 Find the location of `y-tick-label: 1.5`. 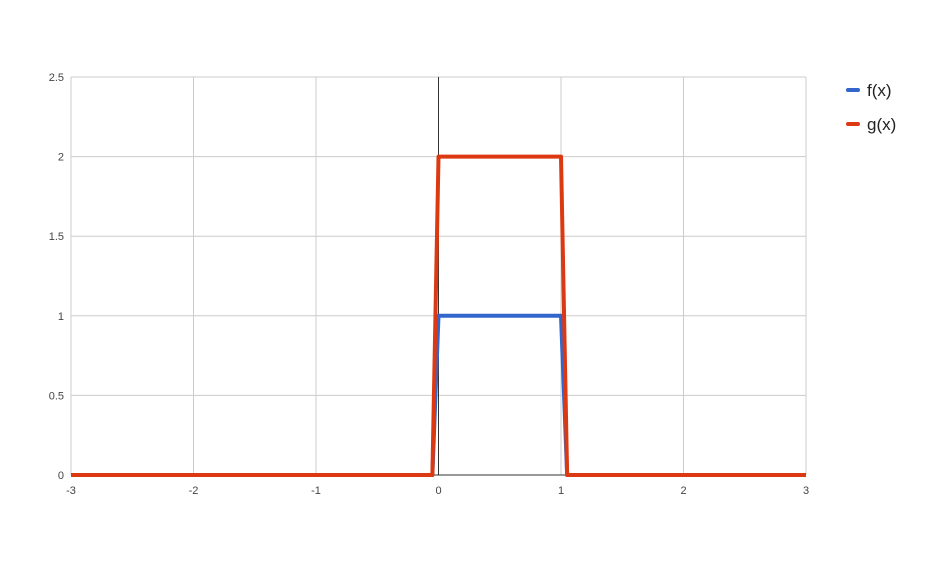

y-tick-label: 1.5 is located at coordinates (56, 237).